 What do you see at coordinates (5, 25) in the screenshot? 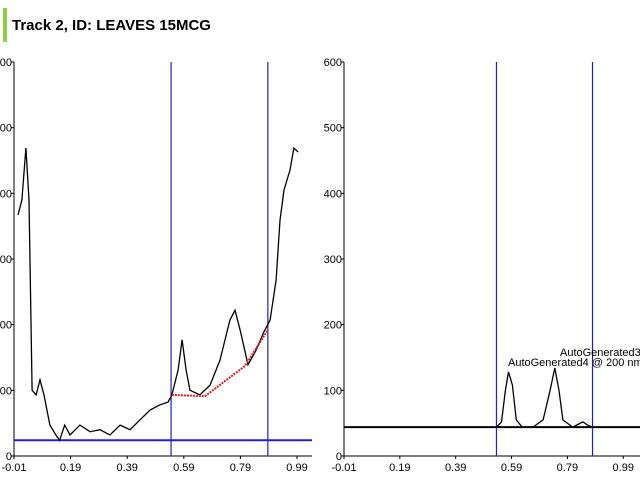
I see `title-accent` at bounding box center [5, 25].